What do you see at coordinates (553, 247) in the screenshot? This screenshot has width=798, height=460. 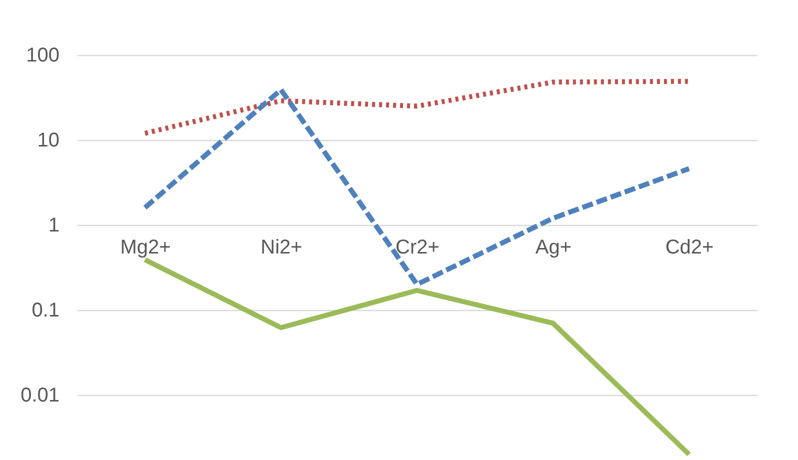 I see `x-tick-label: Ag+` at bounding box center [553, 247].